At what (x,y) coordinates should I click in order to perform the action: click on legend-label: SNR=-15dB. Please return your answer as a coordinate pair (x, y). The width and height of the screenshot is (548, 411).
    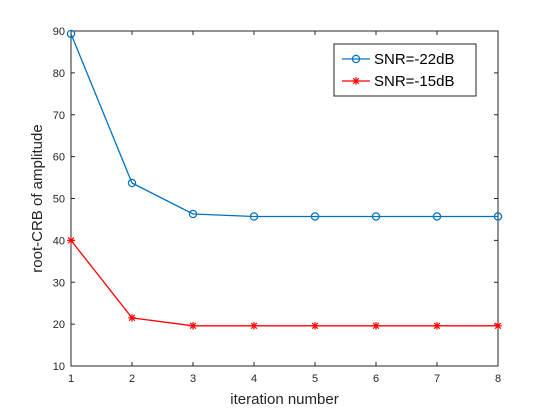
    Looking at the image, I should click on (414, 81).